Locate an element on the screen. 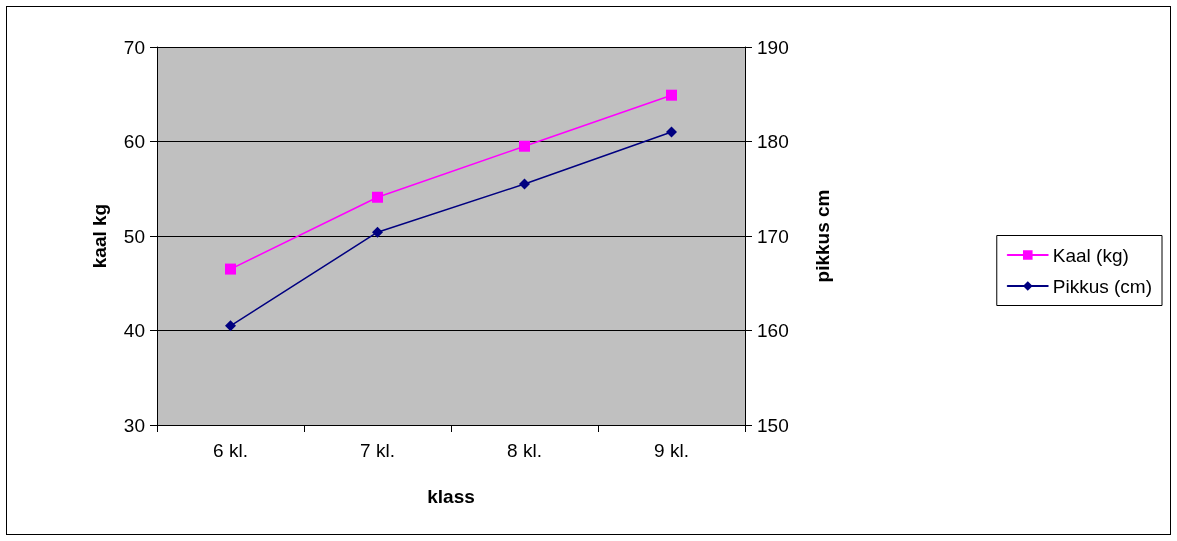 The image size is (1177, 541). legend-label: Kaal (kg) is located at coordinates (1090, 255).